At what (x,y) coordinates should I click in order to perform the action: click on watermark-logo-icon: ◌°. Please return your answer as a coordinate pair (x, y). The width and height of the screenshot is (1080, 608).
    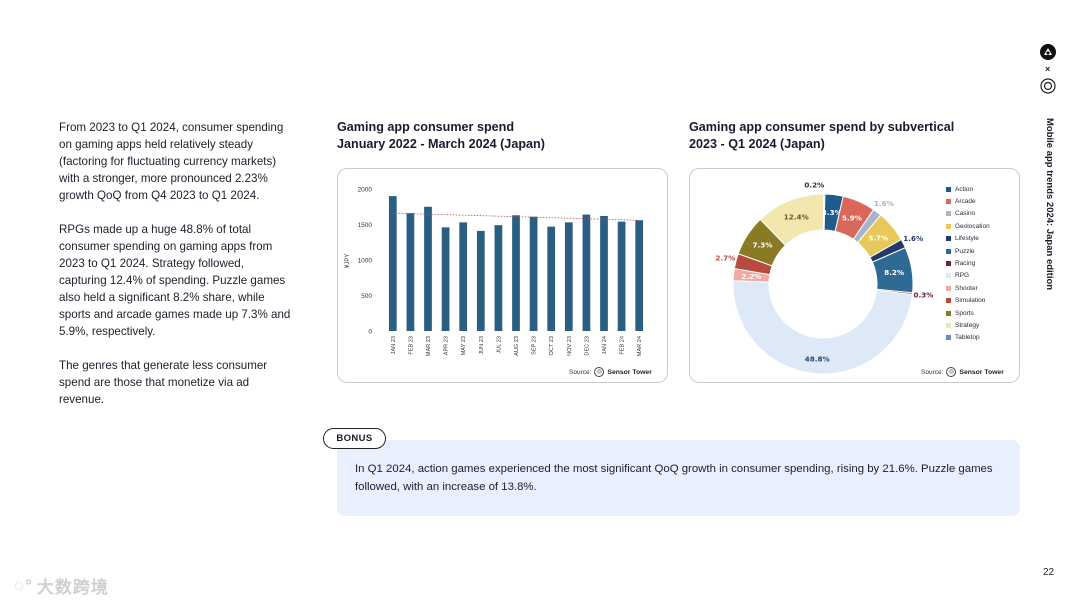
    Looking at the image, I should click on (23, 585).